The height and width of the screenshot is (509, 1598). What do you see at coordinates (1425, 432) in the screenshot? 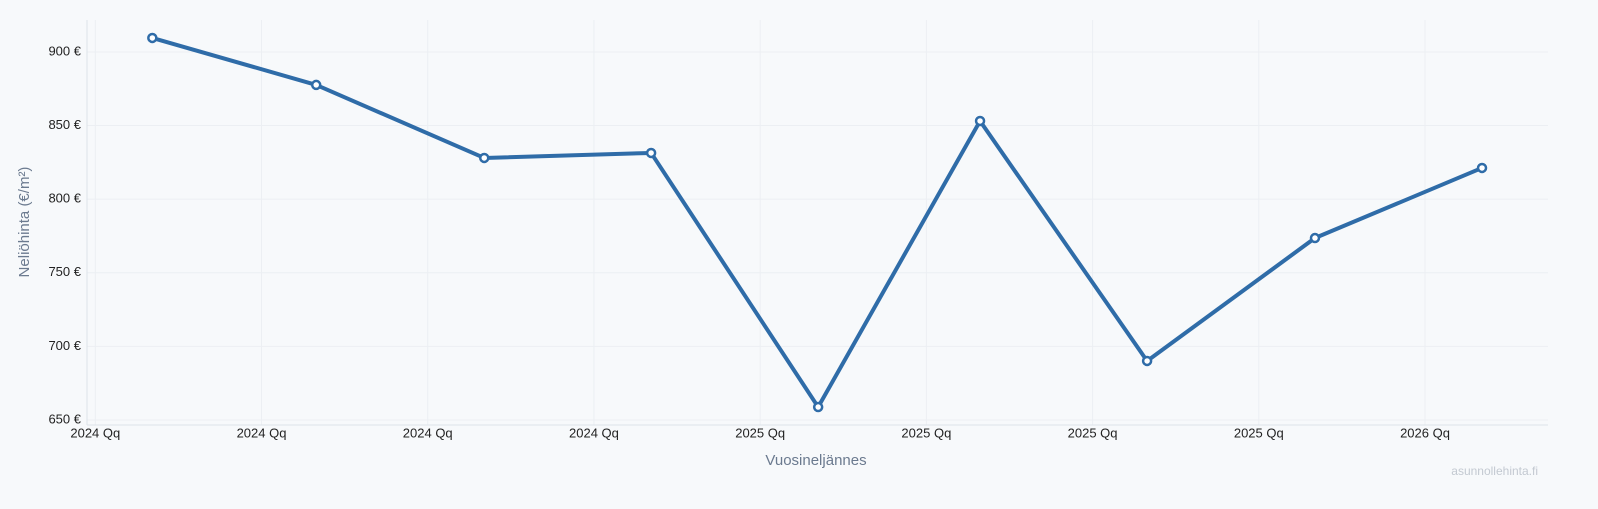
I see `x-tick-label: 2026 Qq` at bounding box center [1425, 432].